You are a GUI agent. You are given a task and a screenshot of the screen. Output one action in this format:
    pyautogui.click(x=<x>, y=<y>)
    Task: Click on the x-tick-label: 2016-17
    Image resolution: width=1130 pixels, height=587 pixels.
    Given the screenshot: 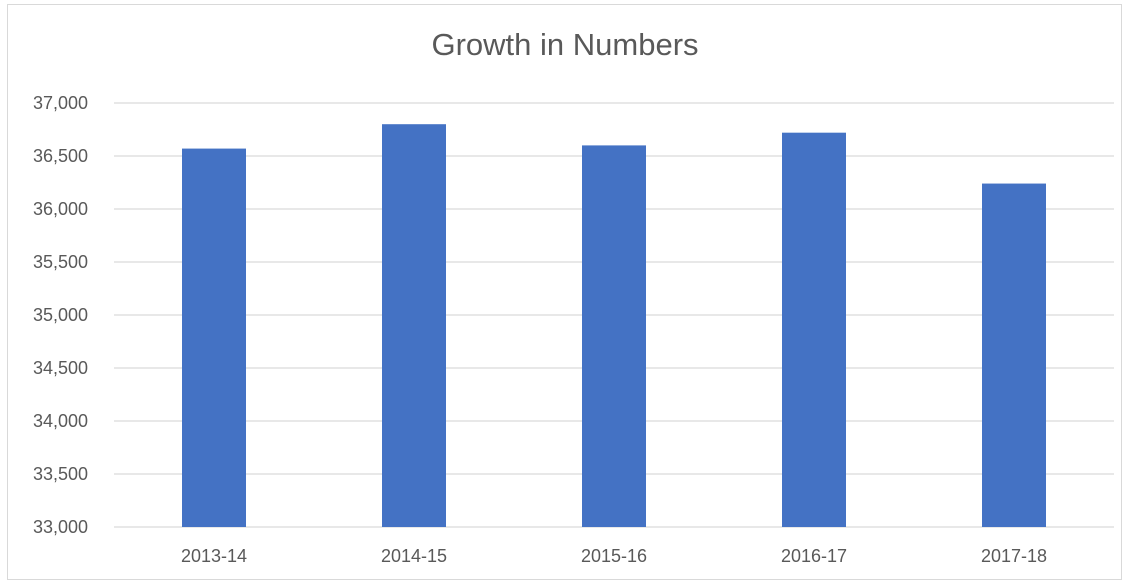 What is the action you would take?
    pyautogui.click(x=814, y=556)
    